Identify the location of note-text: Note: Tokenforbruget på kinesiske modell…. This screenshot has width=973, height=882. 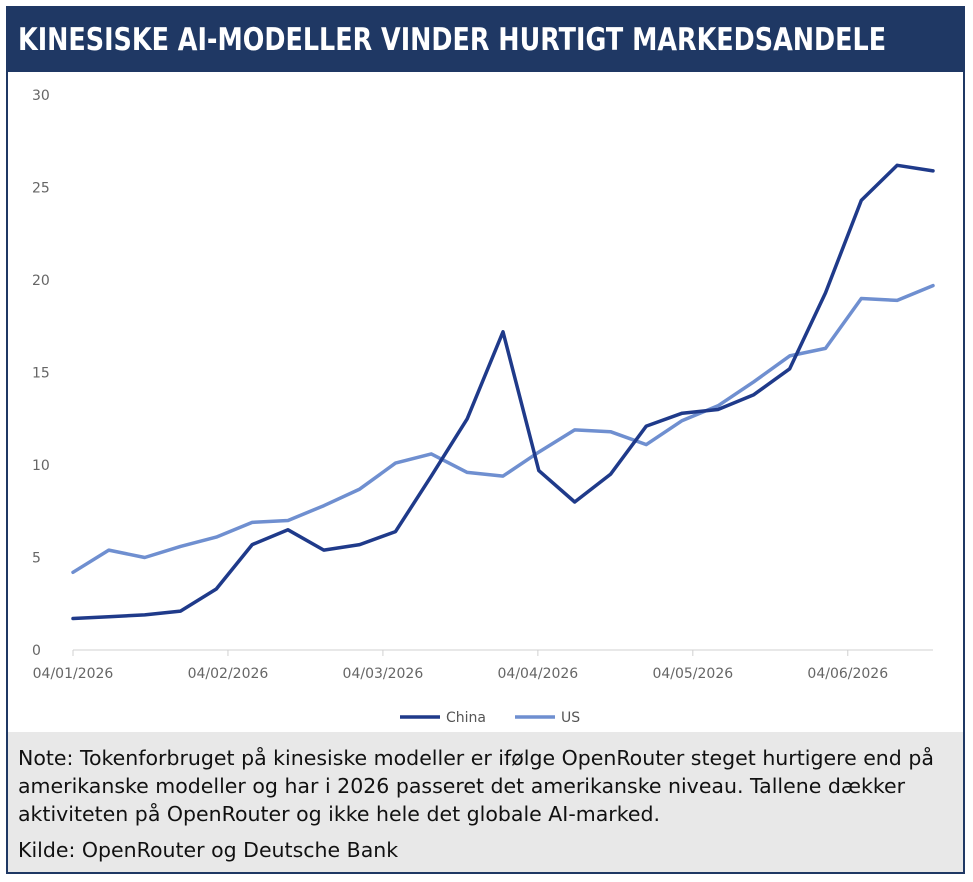
(476, 786).